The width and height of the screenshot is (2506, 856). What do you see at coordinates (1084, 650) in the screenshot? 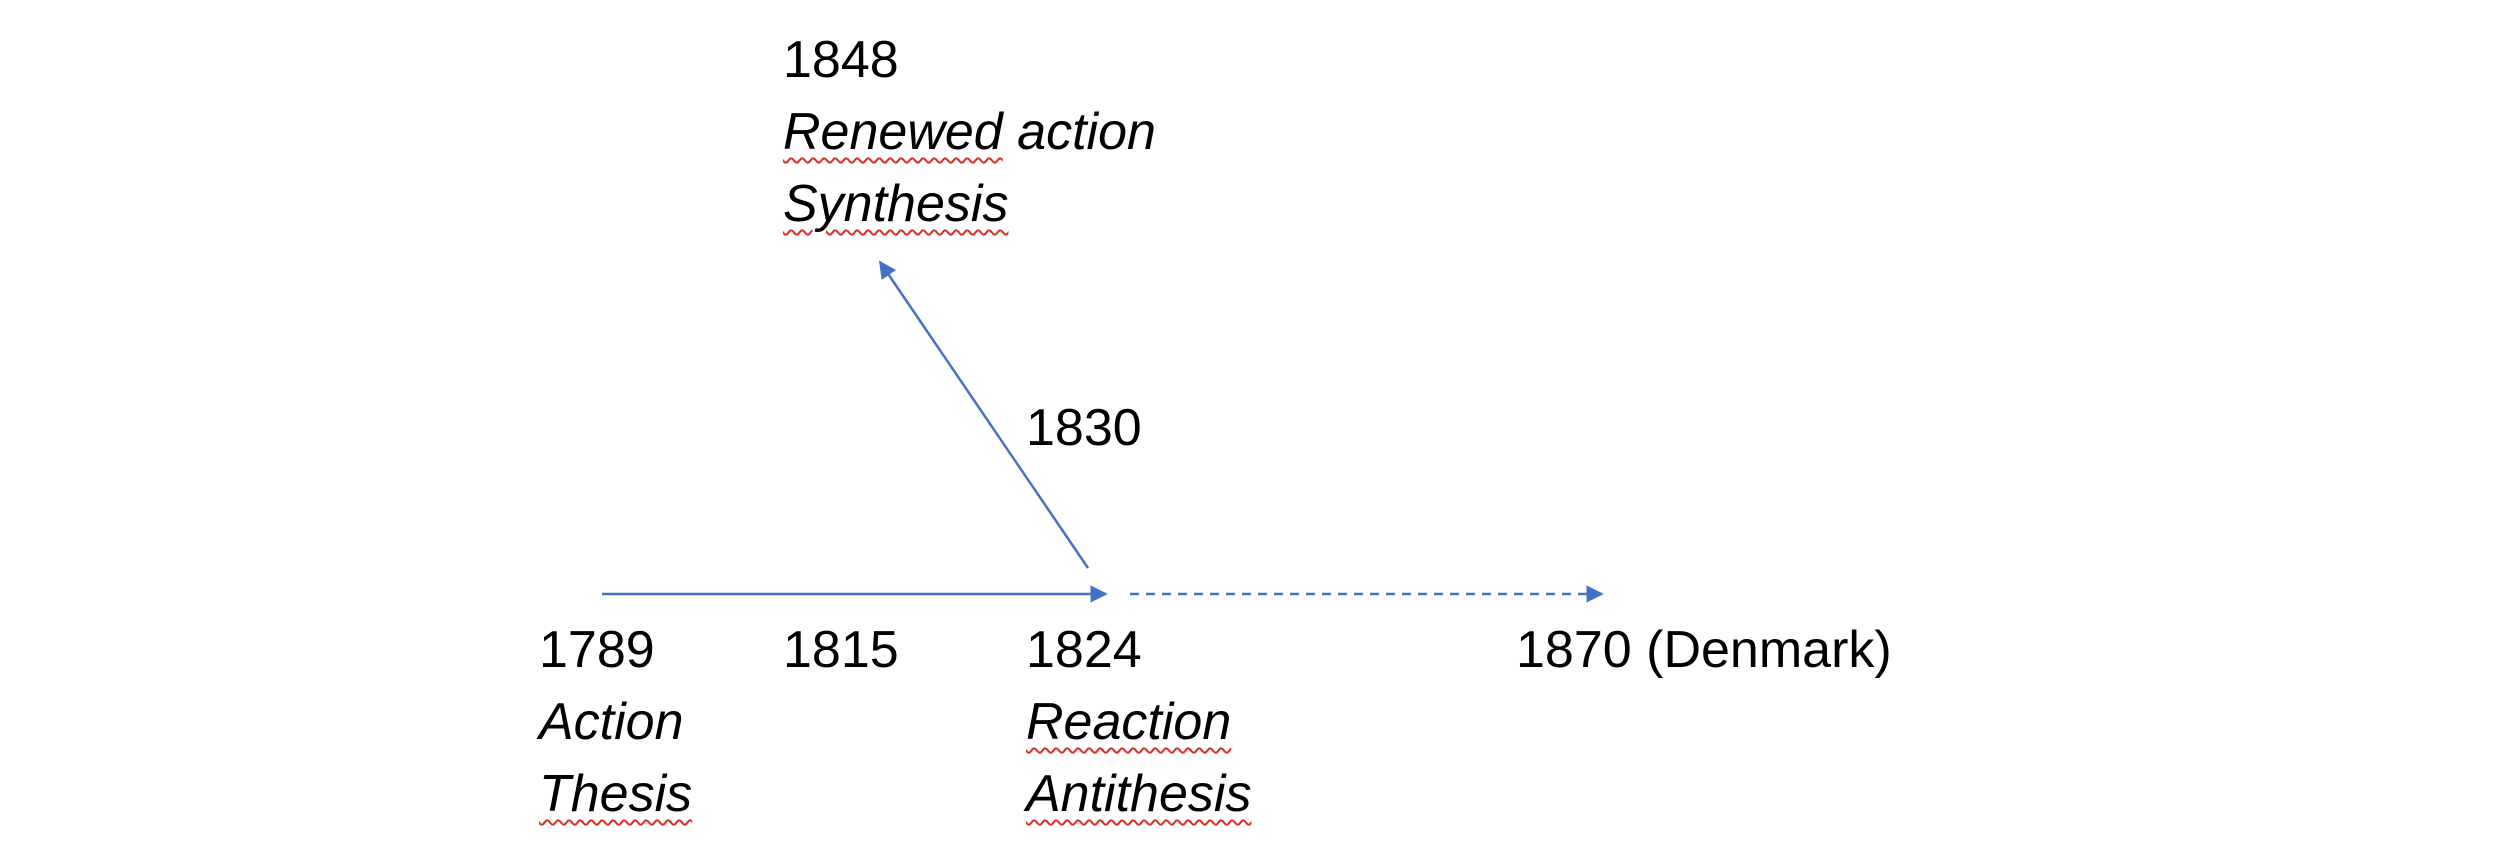
I see `node-1824-year: 1824` at bounding box center [1084, 650].